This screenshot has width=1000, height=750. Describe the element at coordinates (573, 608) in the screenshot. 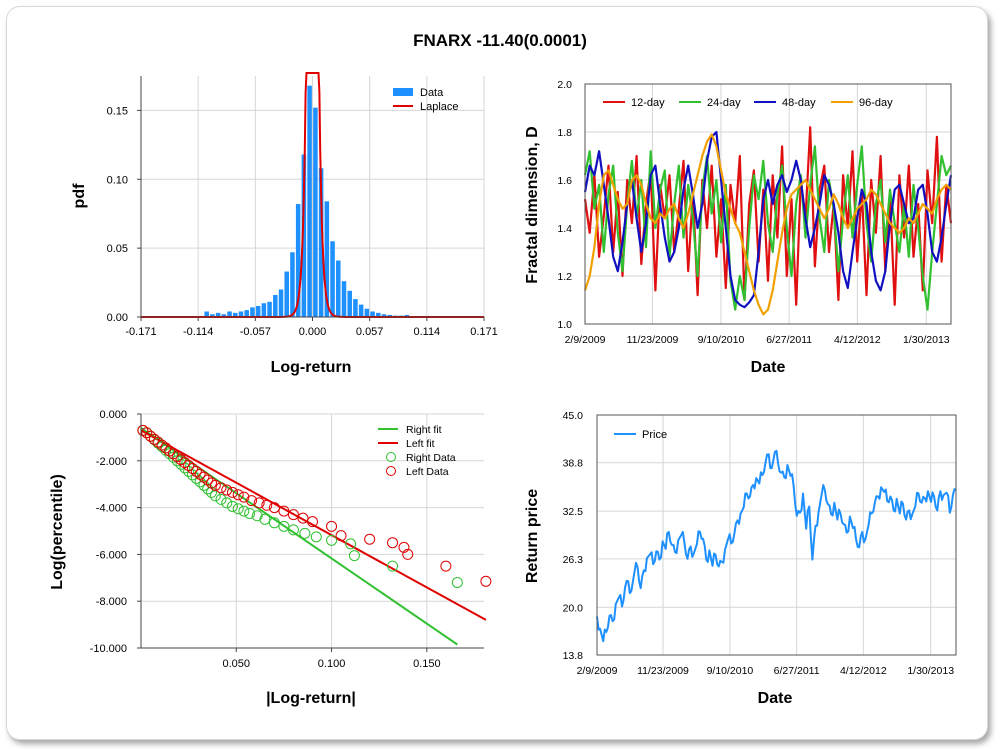

I see `price-y-tick-label: 20.0` at that location.